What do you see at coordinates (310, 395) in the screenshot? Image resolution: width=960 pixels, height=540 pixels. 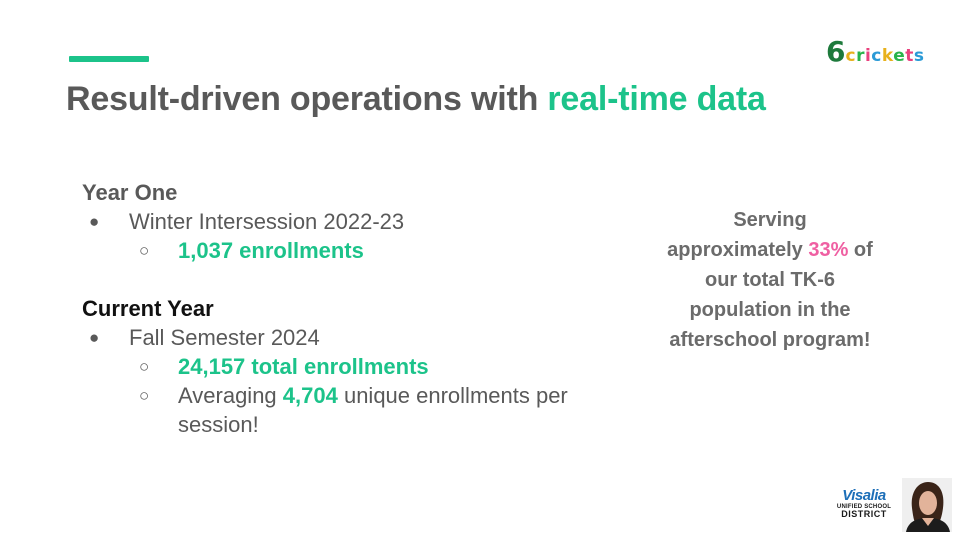 I see `averaging-number: 4,704` at bounding box center [310, 395].